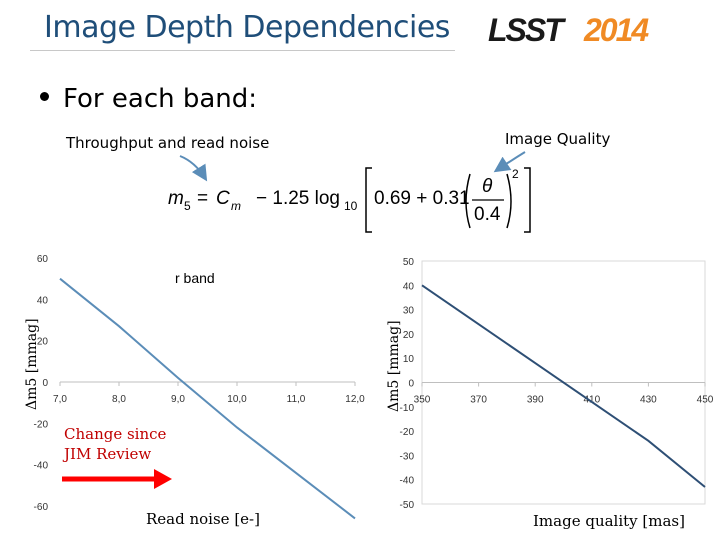 This screenshot has width=720, height=540. Describe the element at coordinates (422, 198) in the screenshot. I see `formula-a: 0.69 + 0.31` at that location.